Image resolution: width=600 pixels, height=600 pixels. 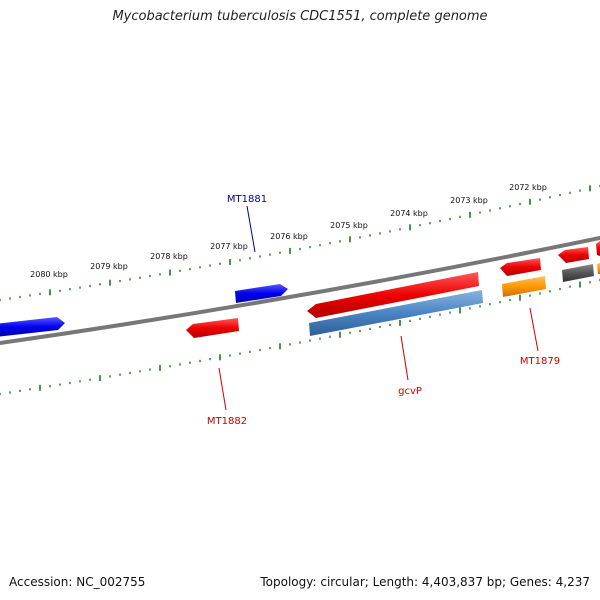 What do you see at coordinates (212, 328) in the screenshot?
I see `gene-MT1882` at bounding box center [212, 328].